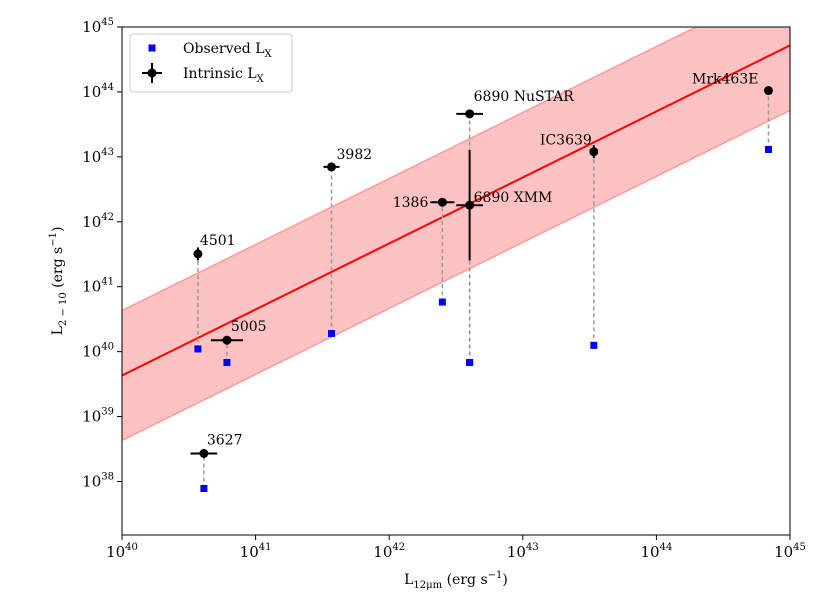 This screenshot has width=830, height=593. Describe the element at coordinates (218, 241) in the screenshot. I see `point-label: 4501` at that location.